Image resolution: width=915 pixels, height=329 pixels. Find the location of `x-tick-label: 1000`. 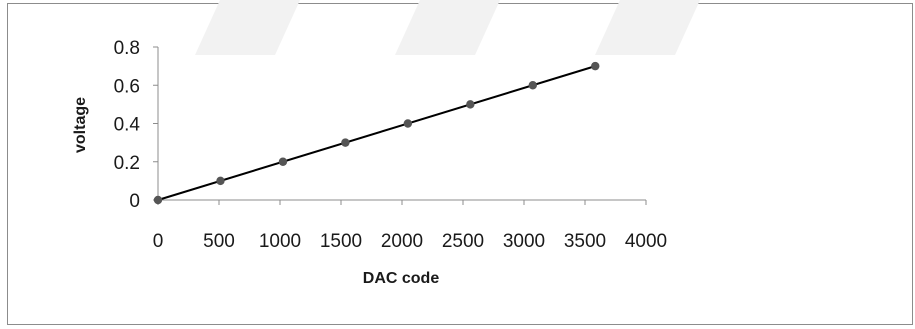

x-tick-label: 1000 is located at coordinates (280, 241).